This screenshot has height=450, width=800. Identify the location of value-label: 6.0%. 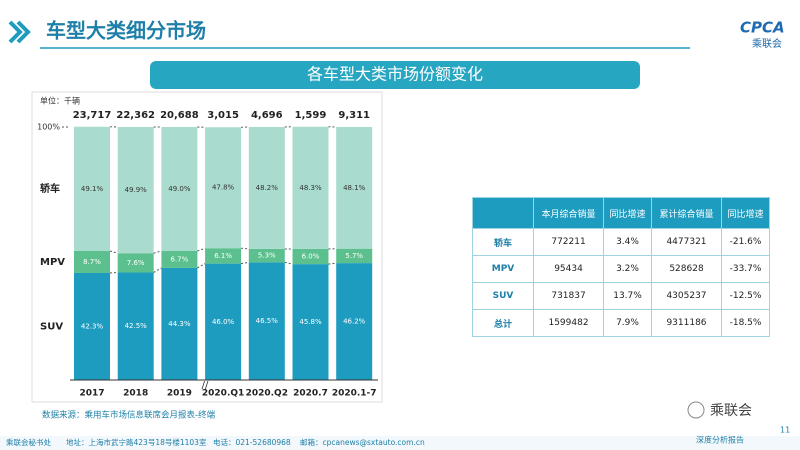
(311, 257).